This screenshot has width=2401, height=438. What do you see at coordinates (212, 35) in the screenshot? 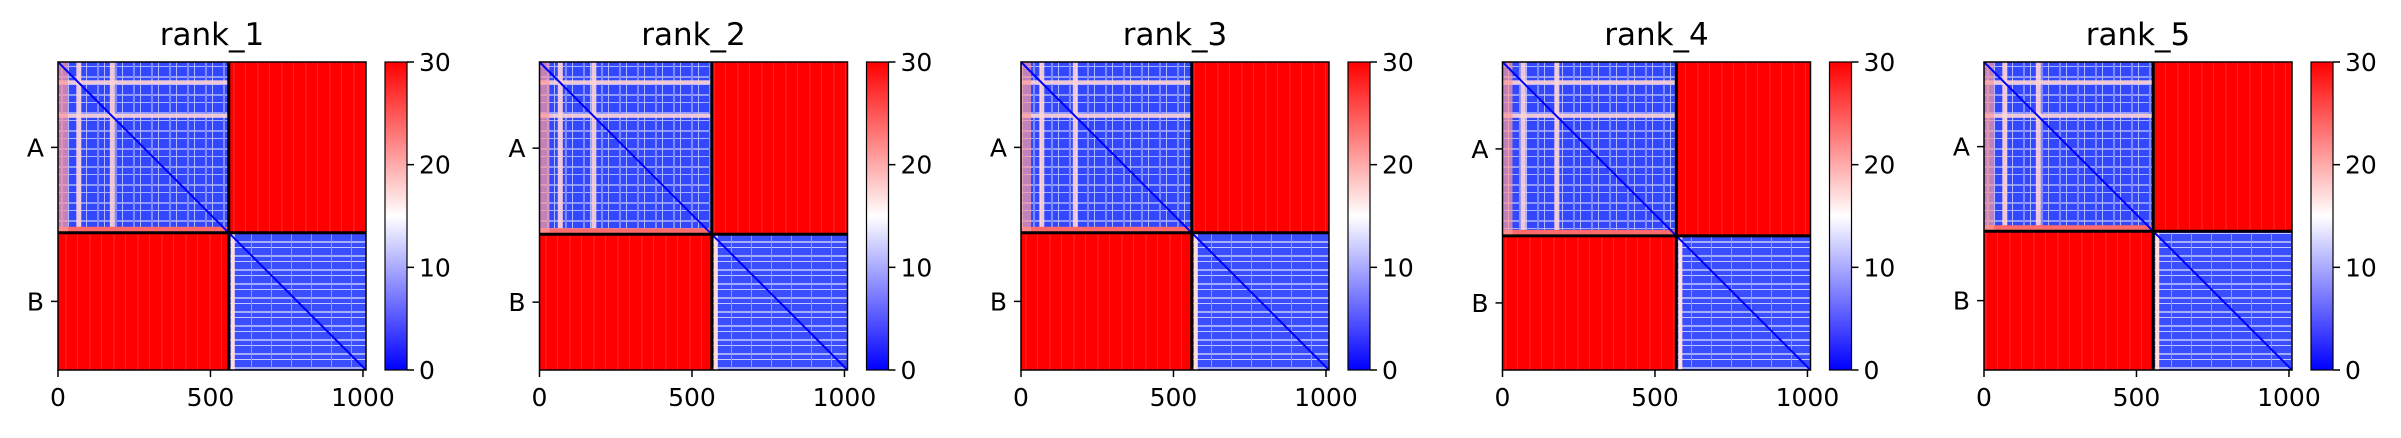
I see `panel-title: rank_1` at bounding box center [212, 35].